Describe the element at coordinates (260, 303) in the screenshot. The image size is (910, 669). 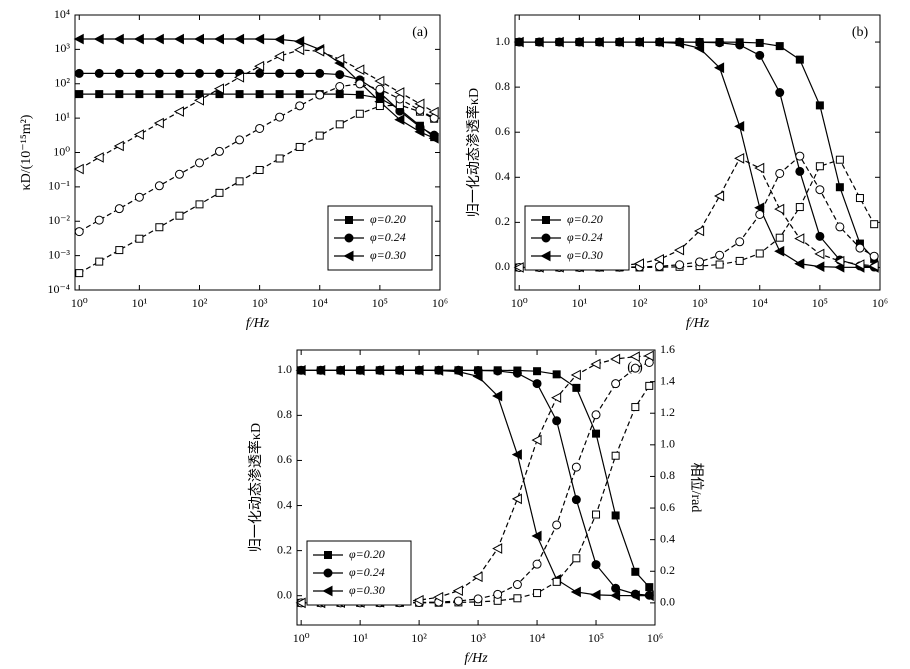
I see `x-tick-label: 10³` at that location.